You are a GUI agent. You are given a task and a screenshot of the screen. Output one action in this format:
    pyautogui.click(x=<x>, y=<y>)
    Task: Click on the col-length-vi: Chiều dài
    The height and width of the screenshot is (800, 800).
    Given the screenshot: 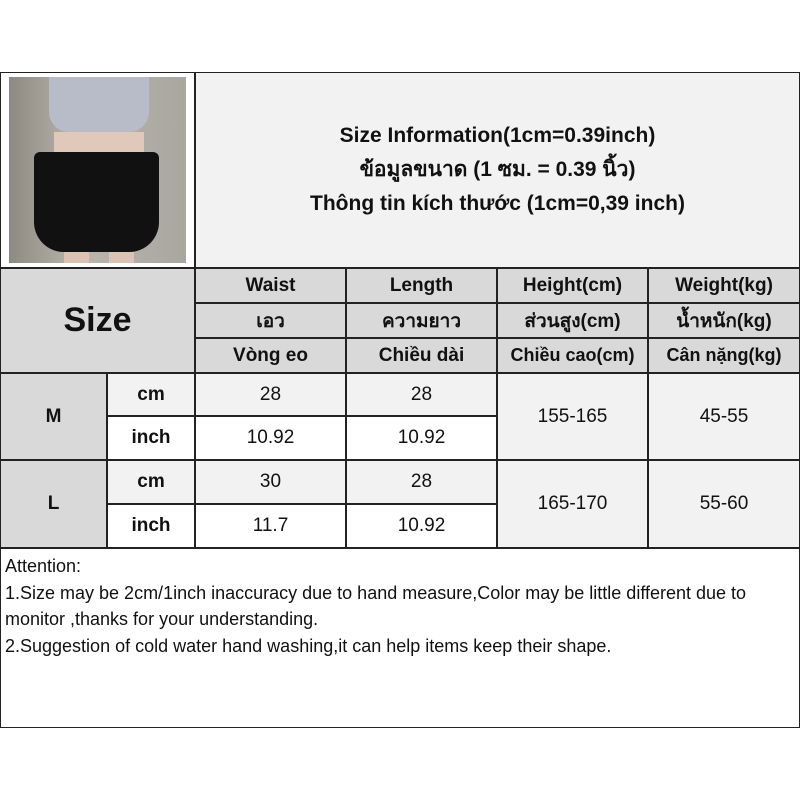 What is the action you would take?
    pyautogui.click(x=421, y=355)
    